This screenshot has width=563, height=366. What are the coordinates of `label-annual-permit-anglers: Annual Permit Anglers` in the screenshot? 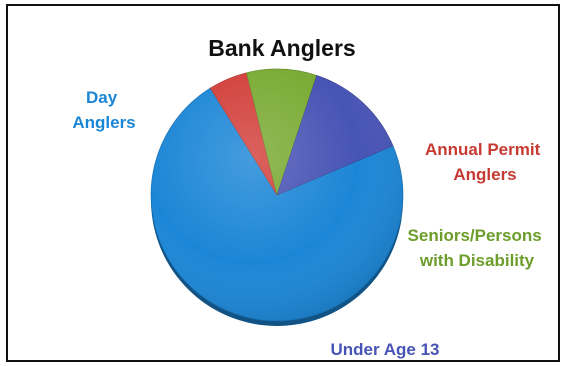 It's located at (485, 162).